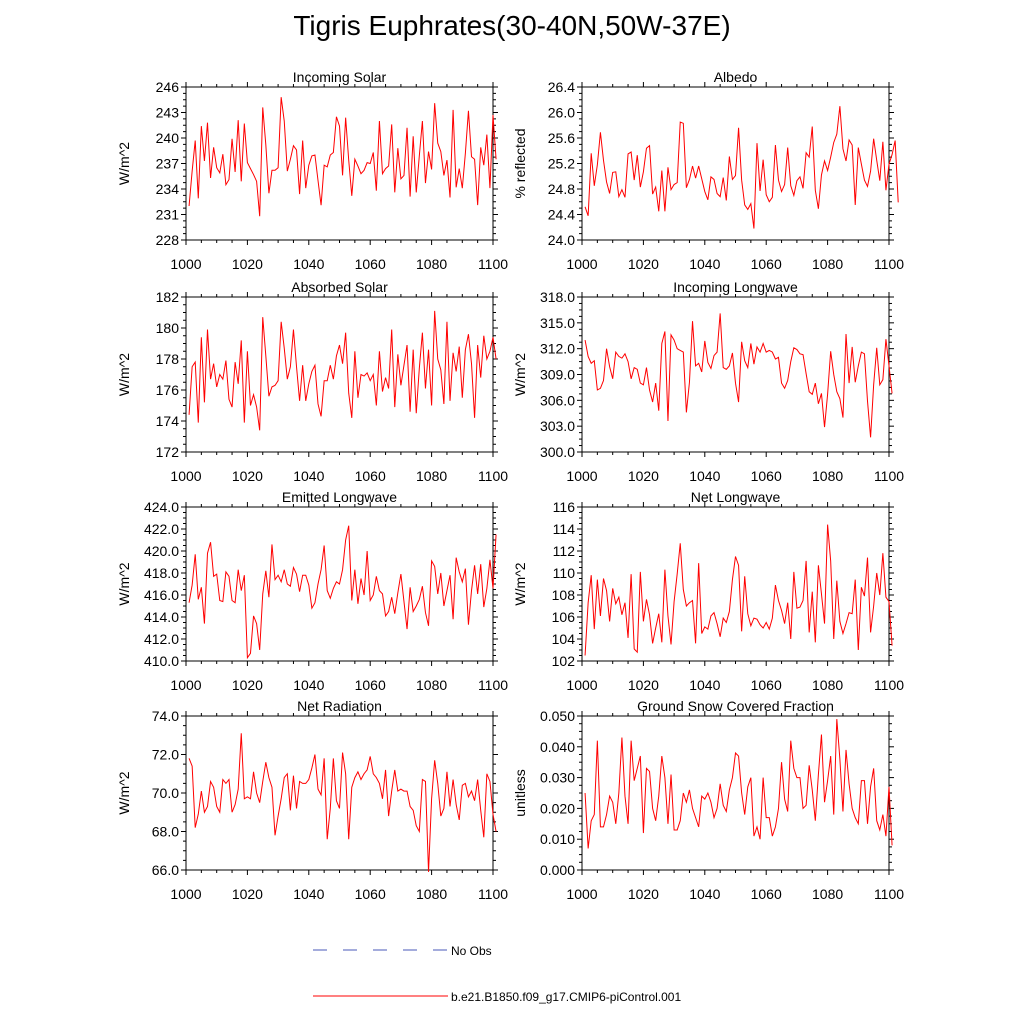 The image size is (1024, 1024). What do you see at coordinates (161, 529) in the screenshot?
I see `y-tick-label: 422.0` at bounding box center [161, 529].